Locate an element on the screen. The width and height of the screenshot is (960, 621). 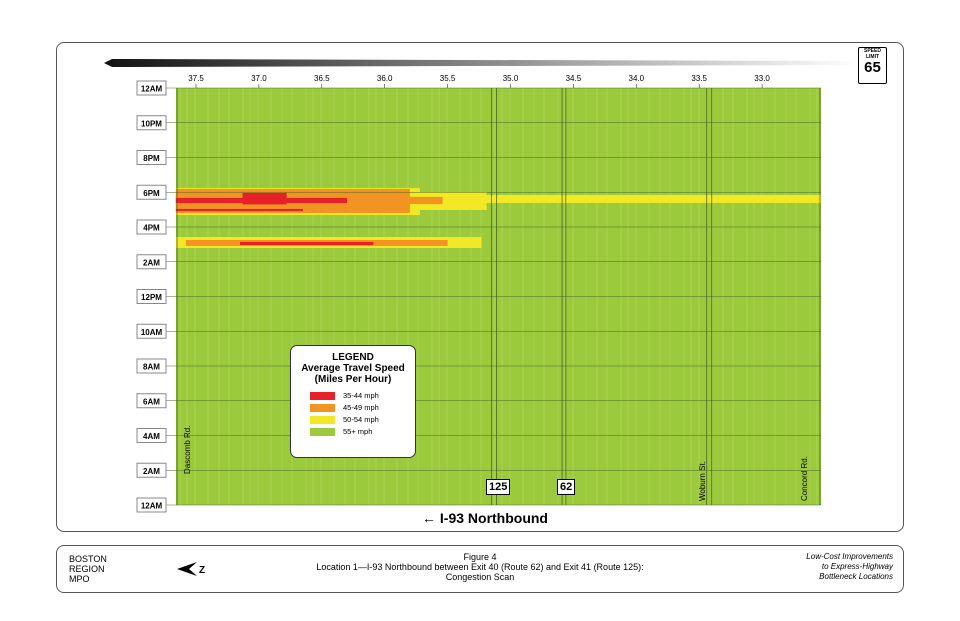
road-label: Woburn St. is located at coordinates (702, 481).